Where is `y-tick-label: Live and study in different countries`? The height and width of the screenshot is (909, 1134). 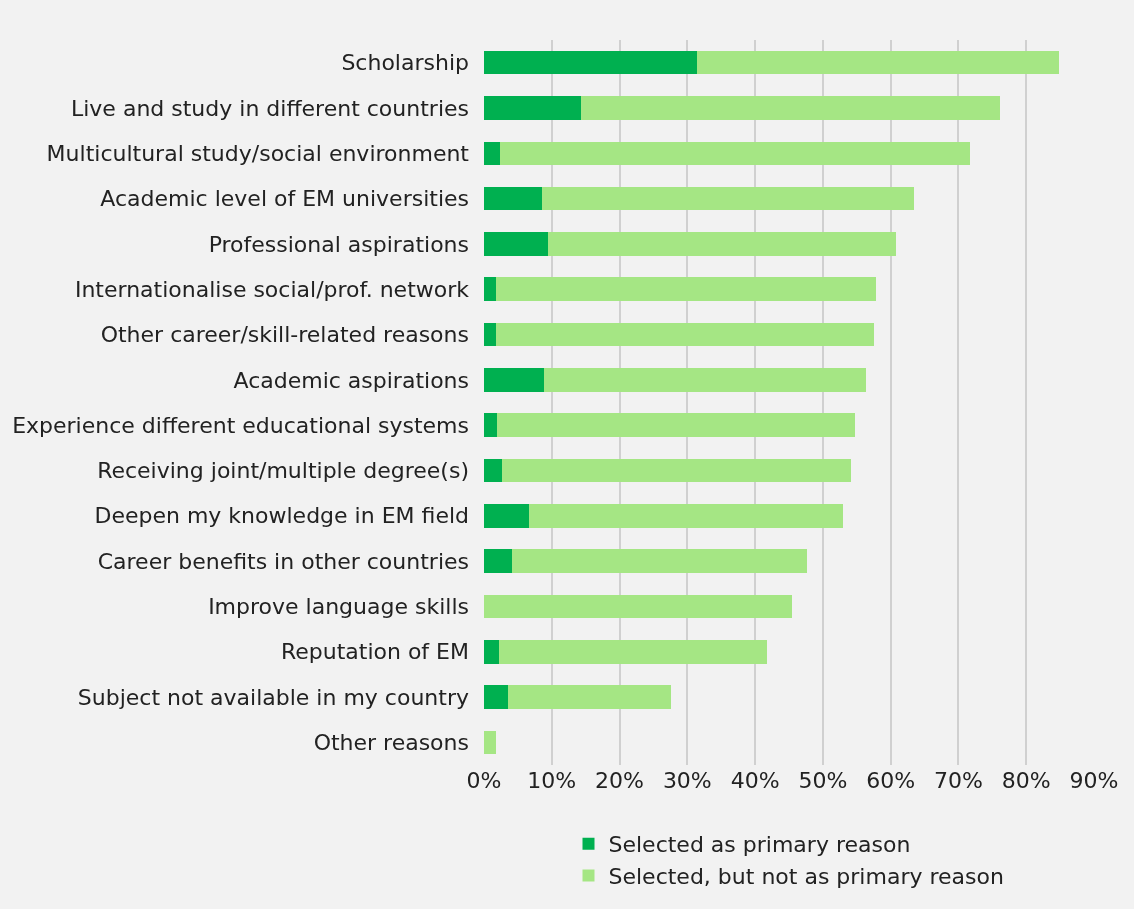 y-tick-label: Live and study in different countries is located at coordinates (269, 108).